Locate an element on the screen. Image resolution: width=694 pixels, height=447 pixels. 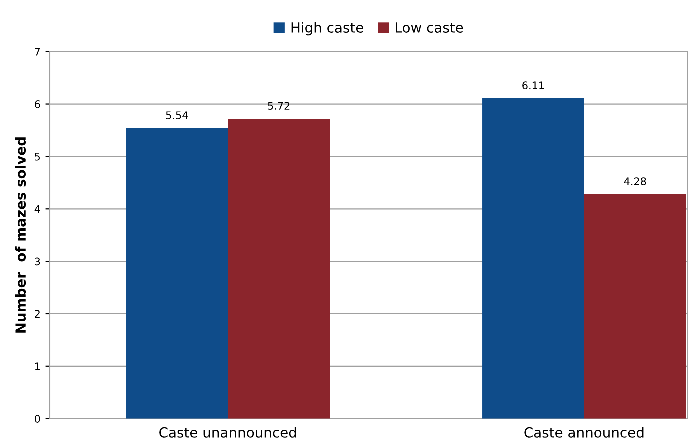
y-tick-label: 4 is located at coordinates (37, 209).